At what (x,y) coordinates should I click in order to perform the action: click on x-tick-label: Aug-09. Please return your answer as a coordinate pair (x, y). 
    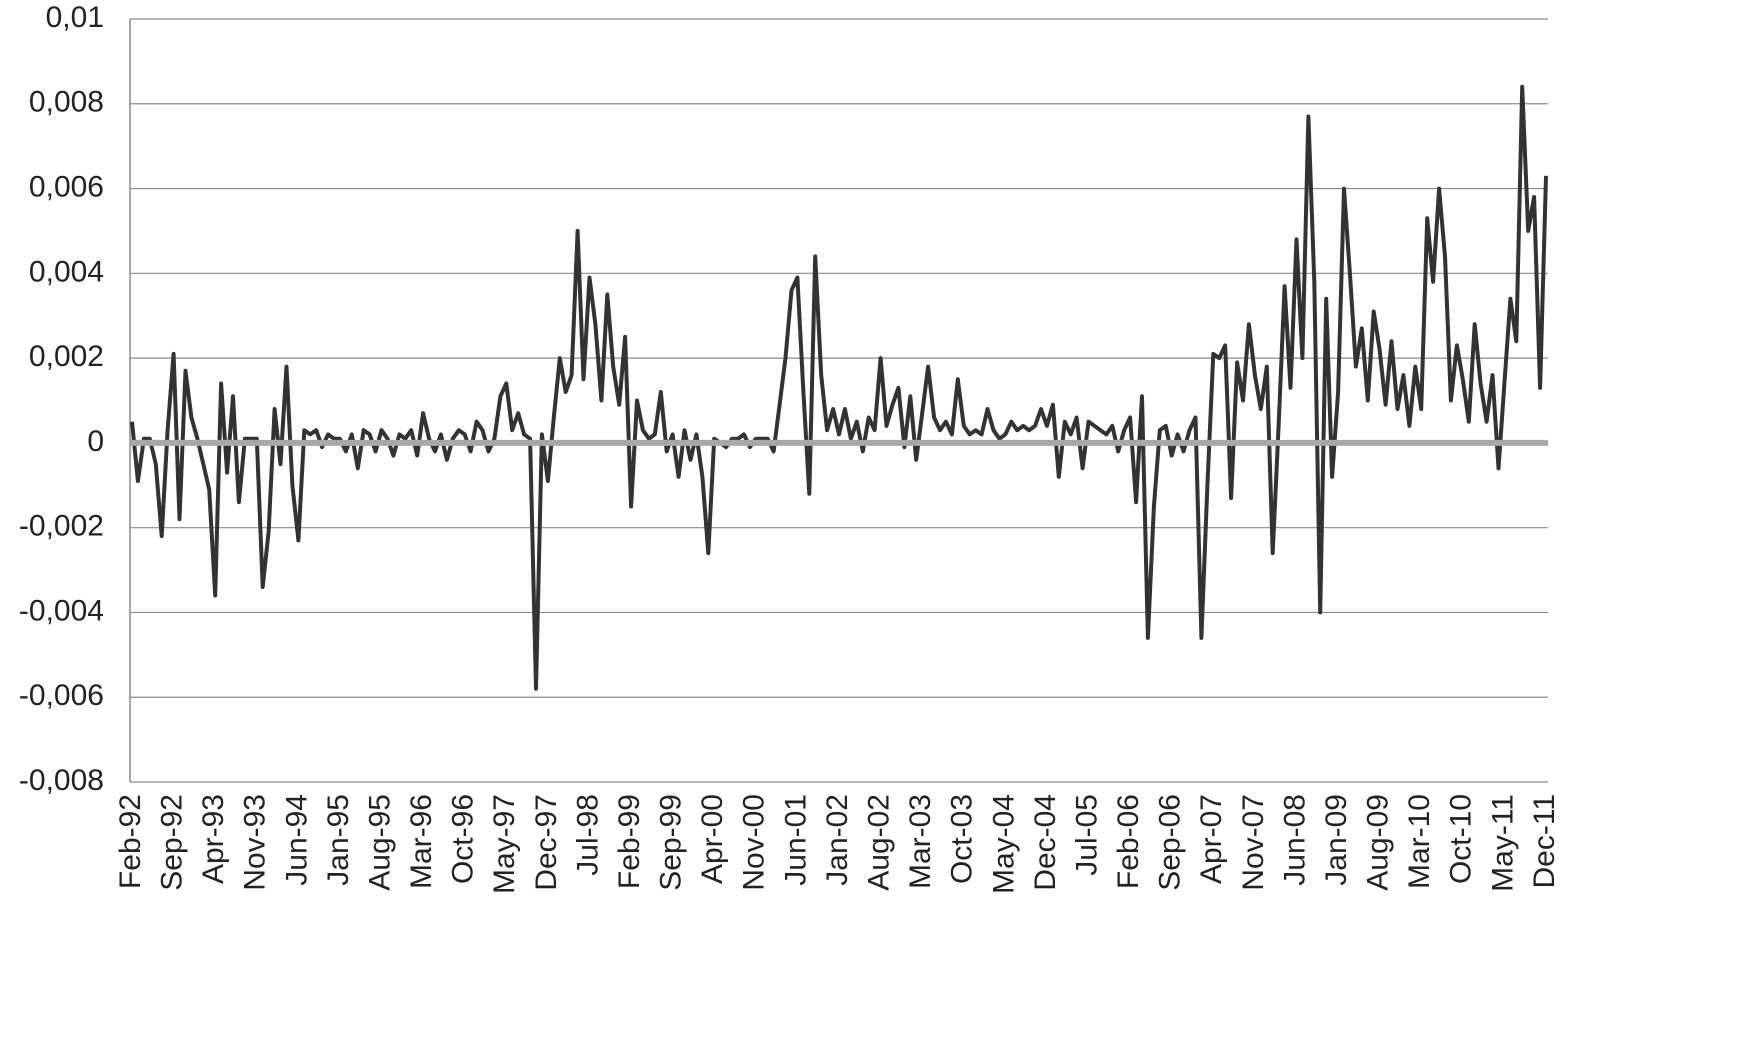
    Looking at the image, I should click on (1378, 842).